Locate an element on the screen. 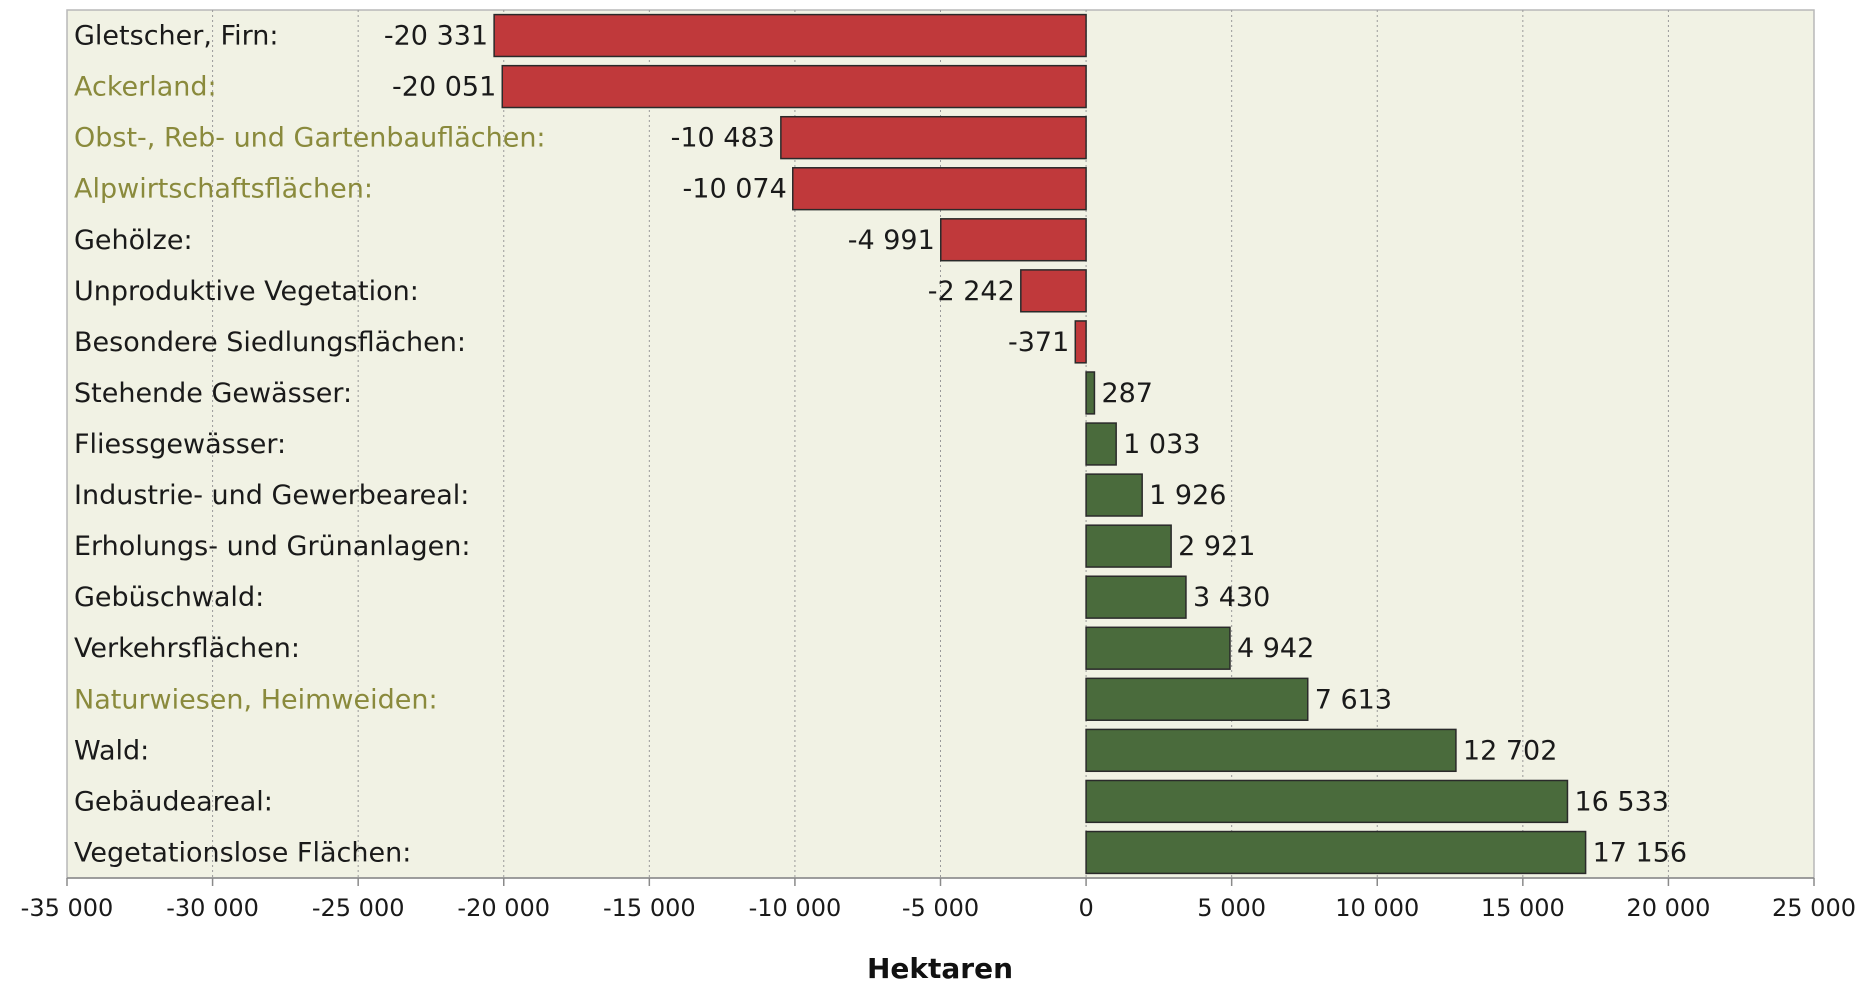 Image resolution: width=1868 pixels, height=981 pixels. x-tick-label: 20 000 is located at coordinates (1668, 908).